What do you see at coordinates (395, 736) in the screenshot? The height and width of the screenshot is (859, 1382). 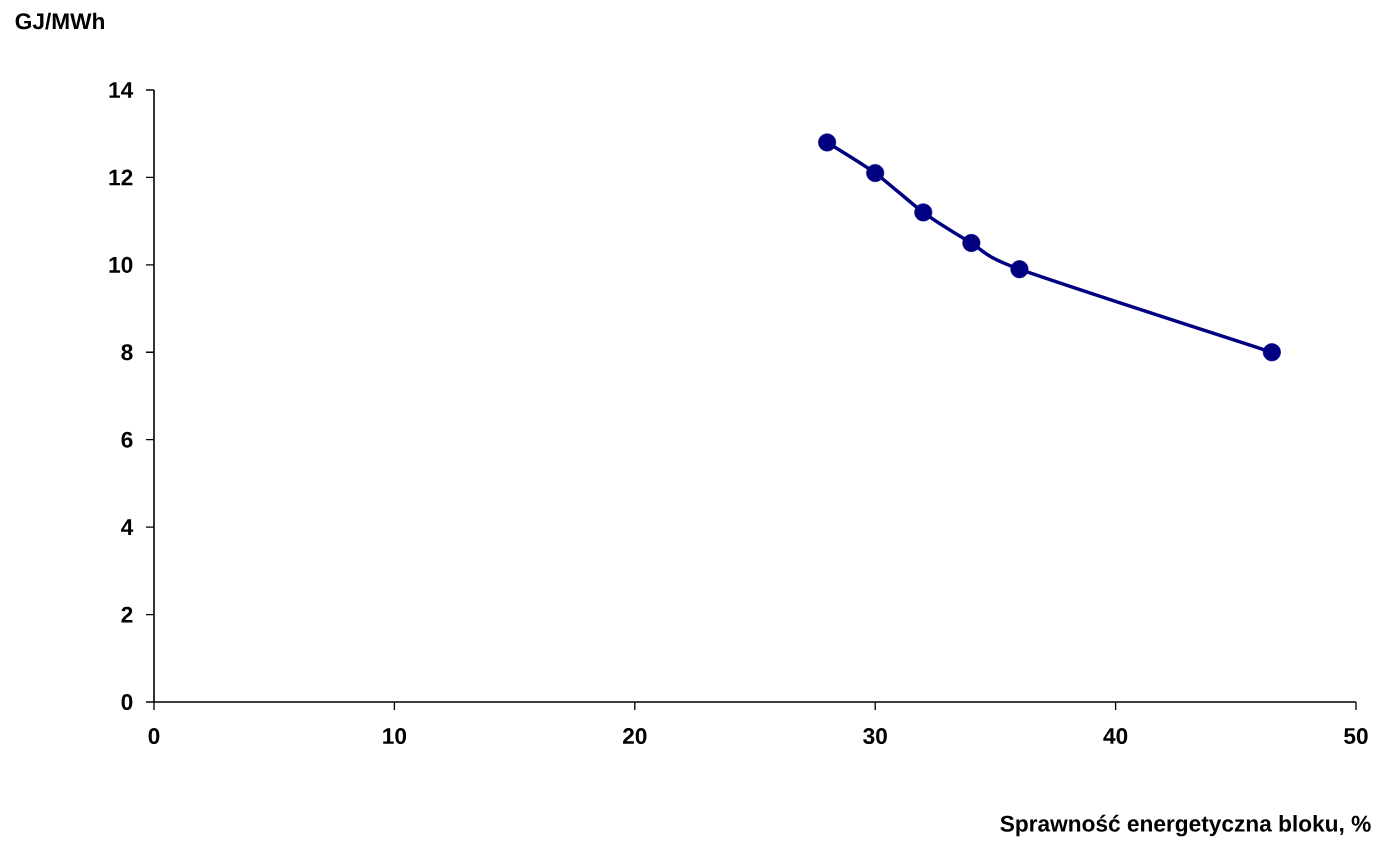 I see `x-tick-label: 10` at bounding box center [395, 736].